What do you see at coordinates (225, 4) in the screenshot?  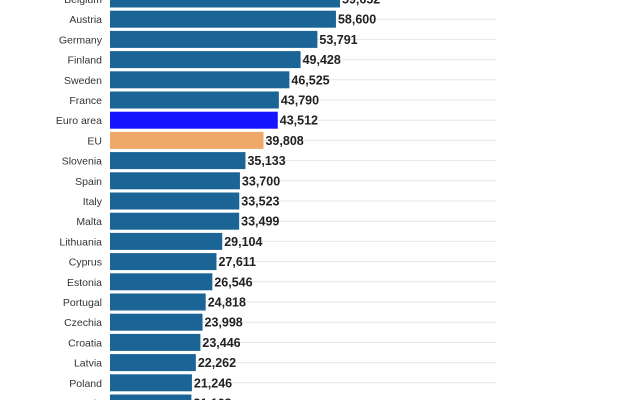 I see `bar-belgium` at bounding box center [225, 4].